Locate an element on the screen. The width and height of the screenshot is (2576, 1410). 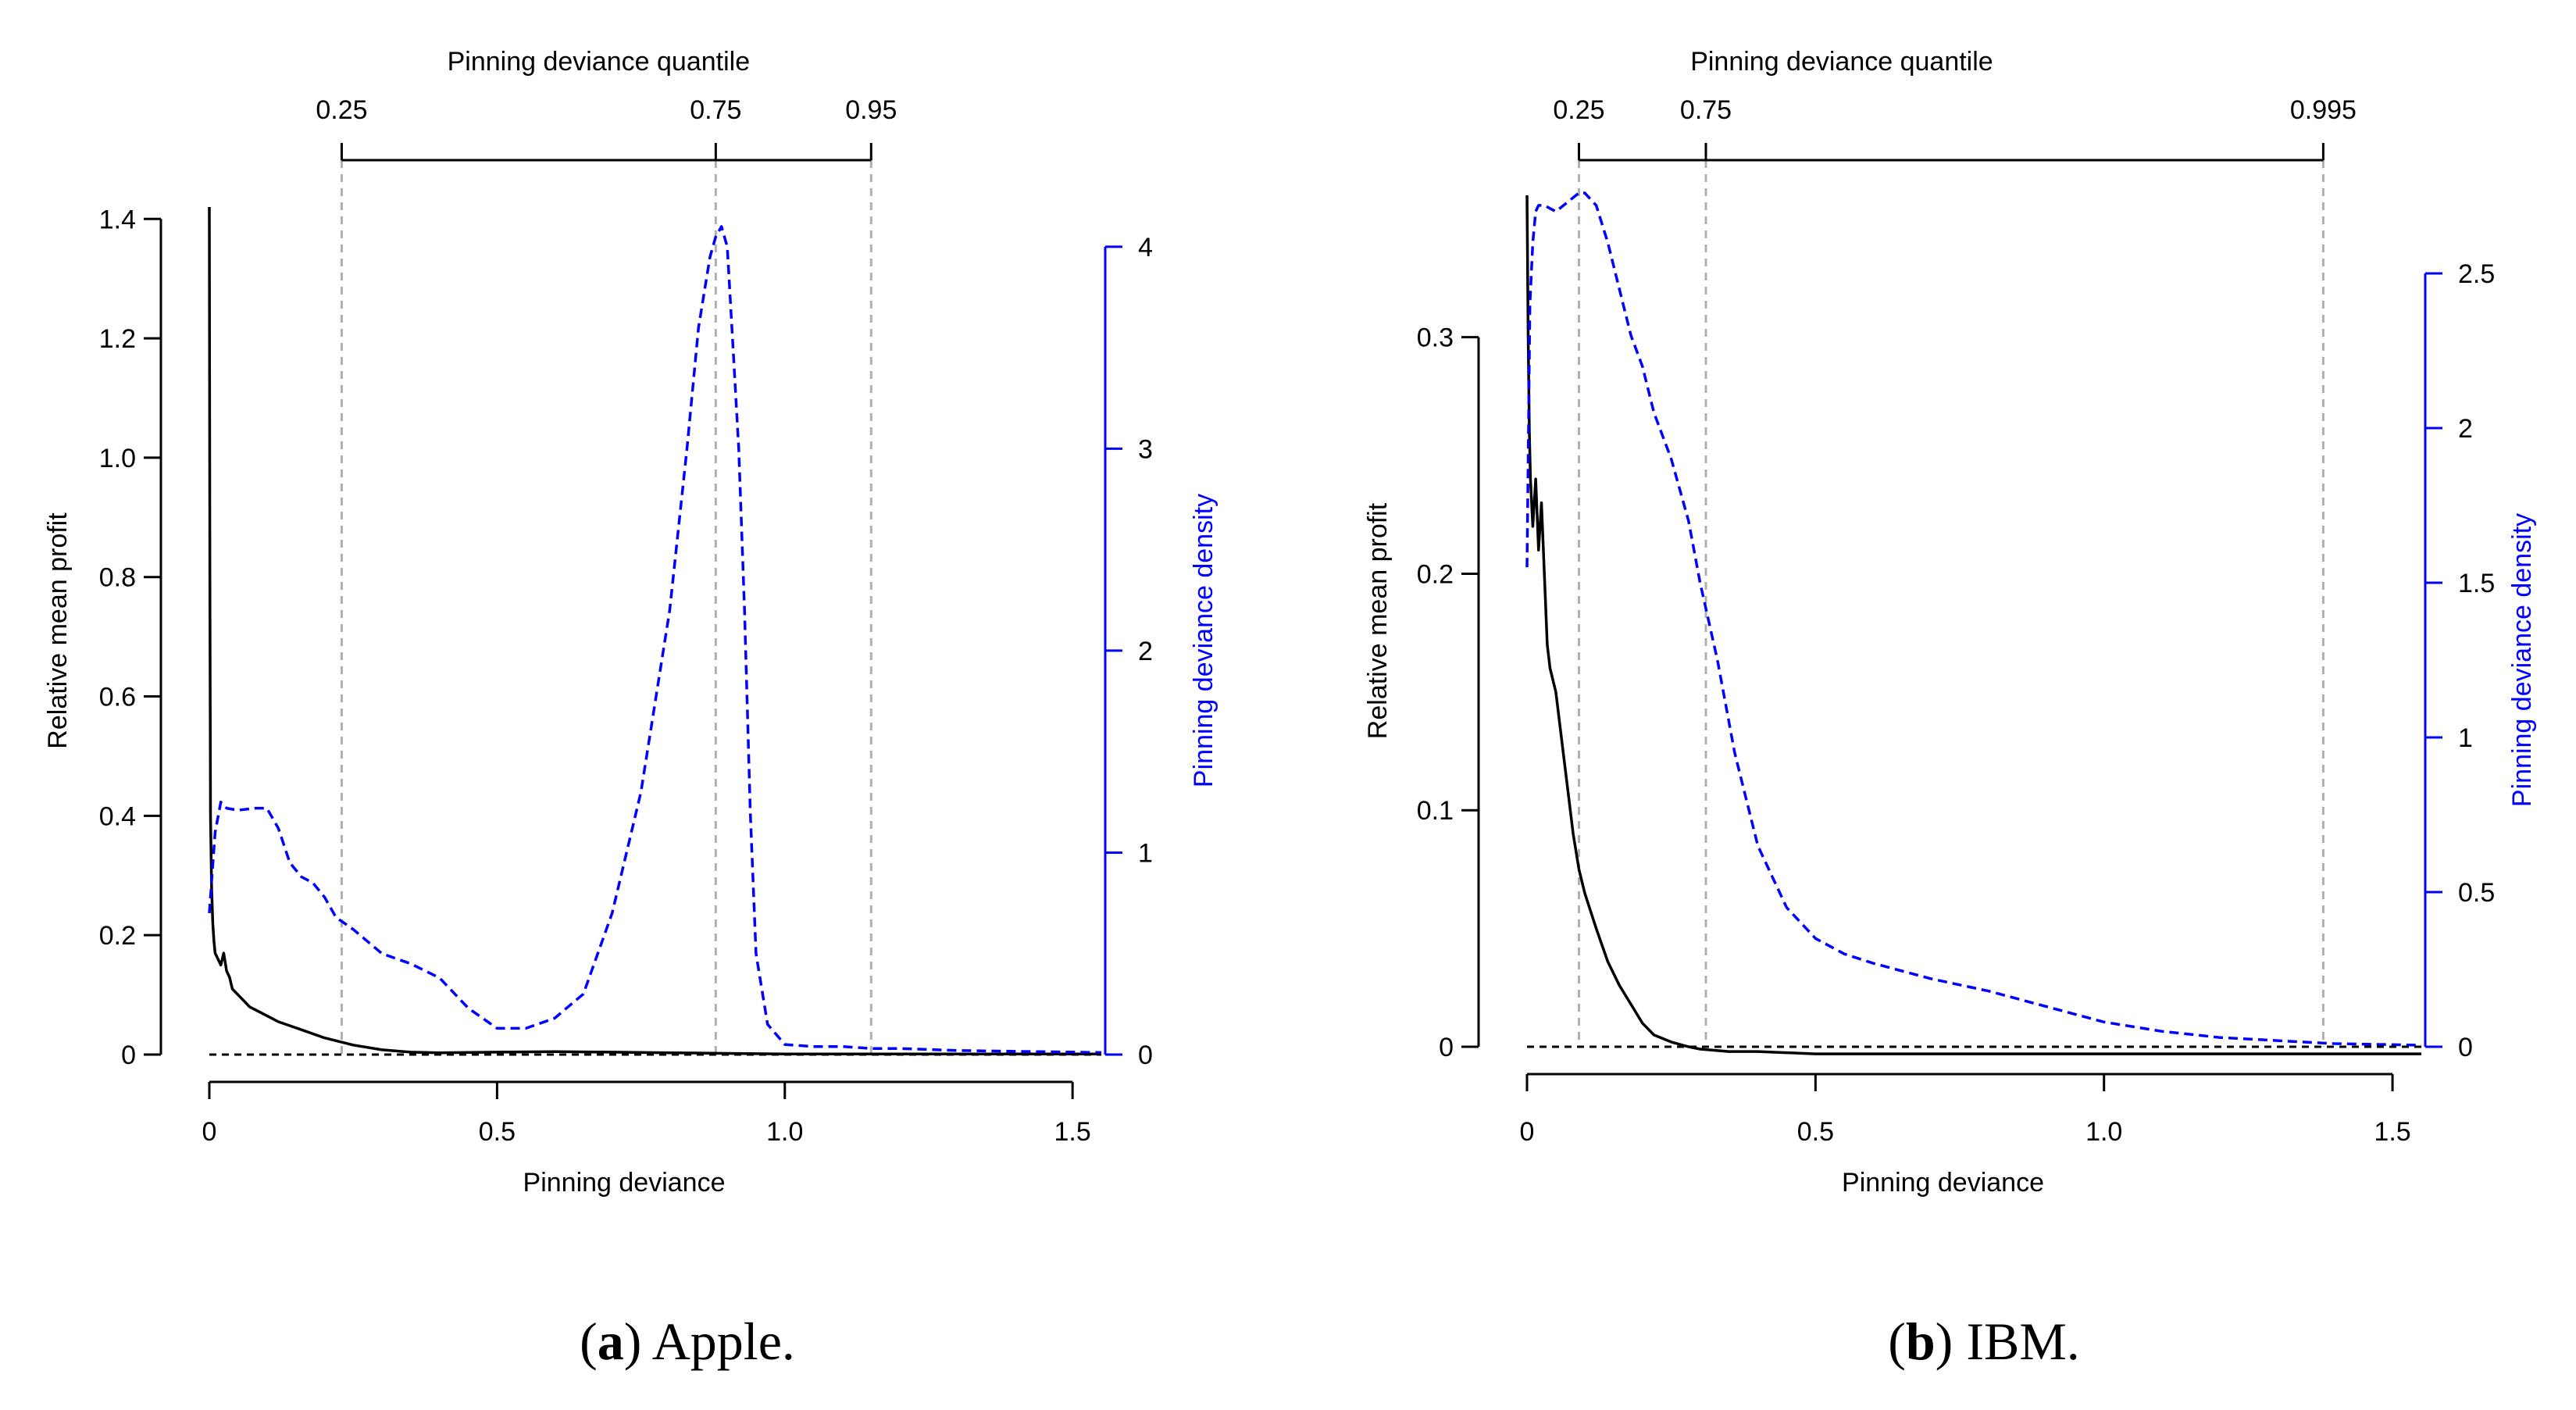
y-tick-right-label: 4 is located at coordinates (1145, 247).